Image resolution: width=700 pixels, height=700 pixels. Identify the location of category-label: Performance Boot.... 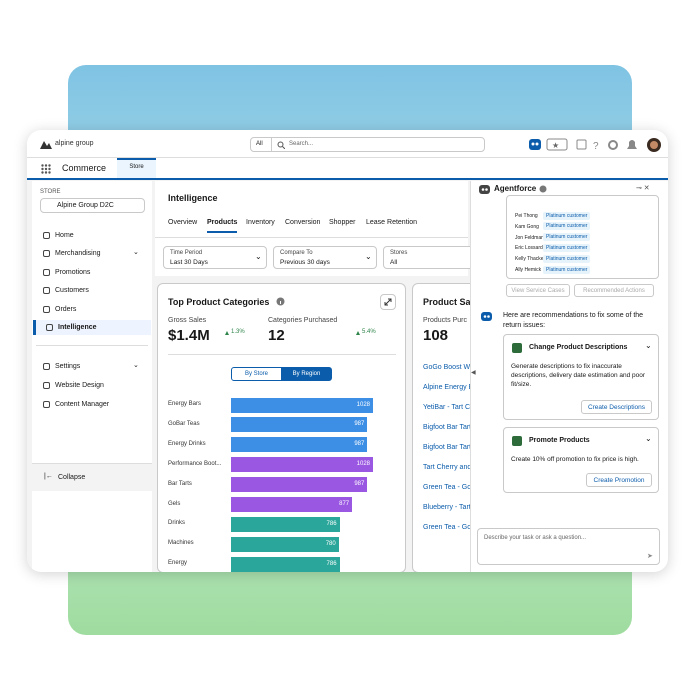
(195, 463).